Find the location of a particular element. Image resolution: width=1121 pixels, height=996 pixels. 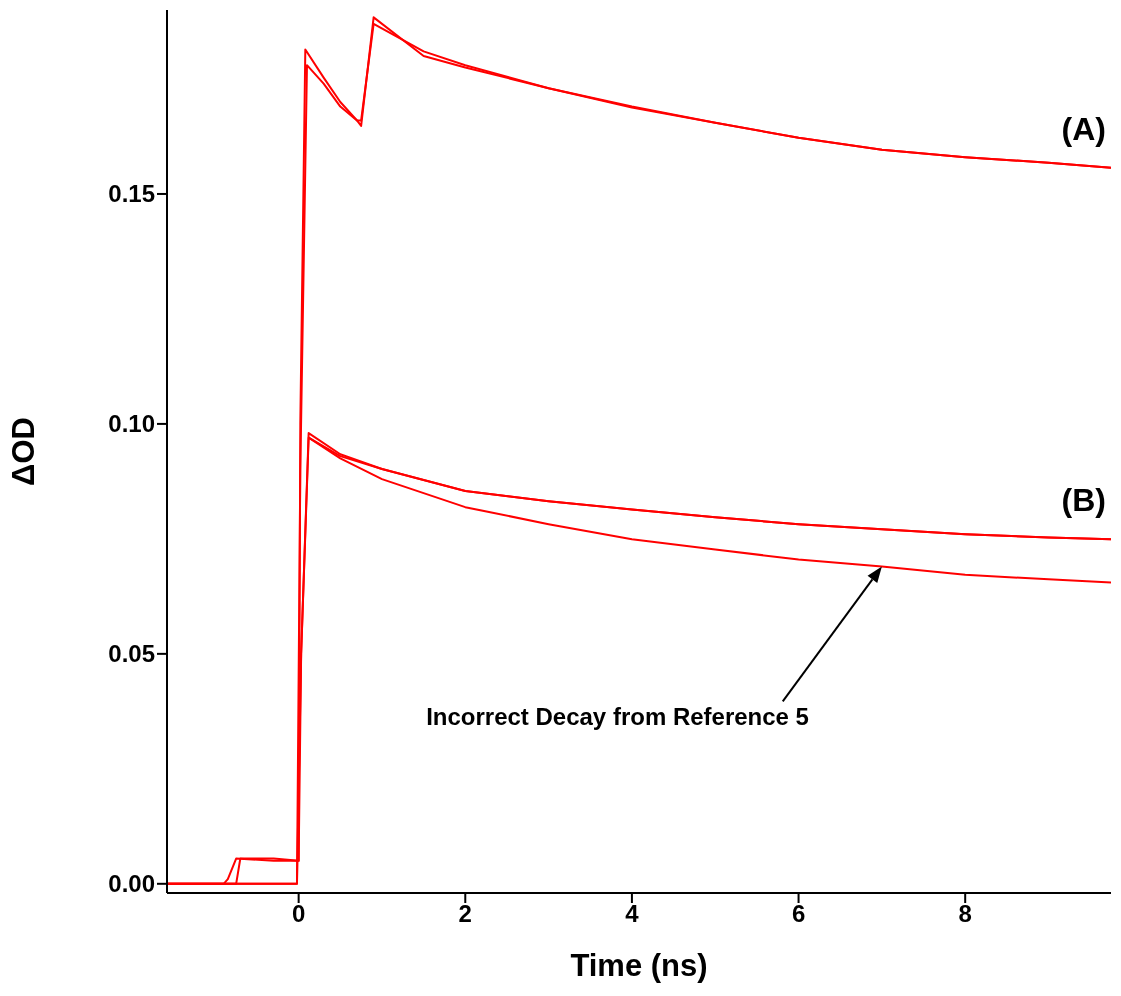

y-tick-label: 0.10 is located at coordinates (131, 424).